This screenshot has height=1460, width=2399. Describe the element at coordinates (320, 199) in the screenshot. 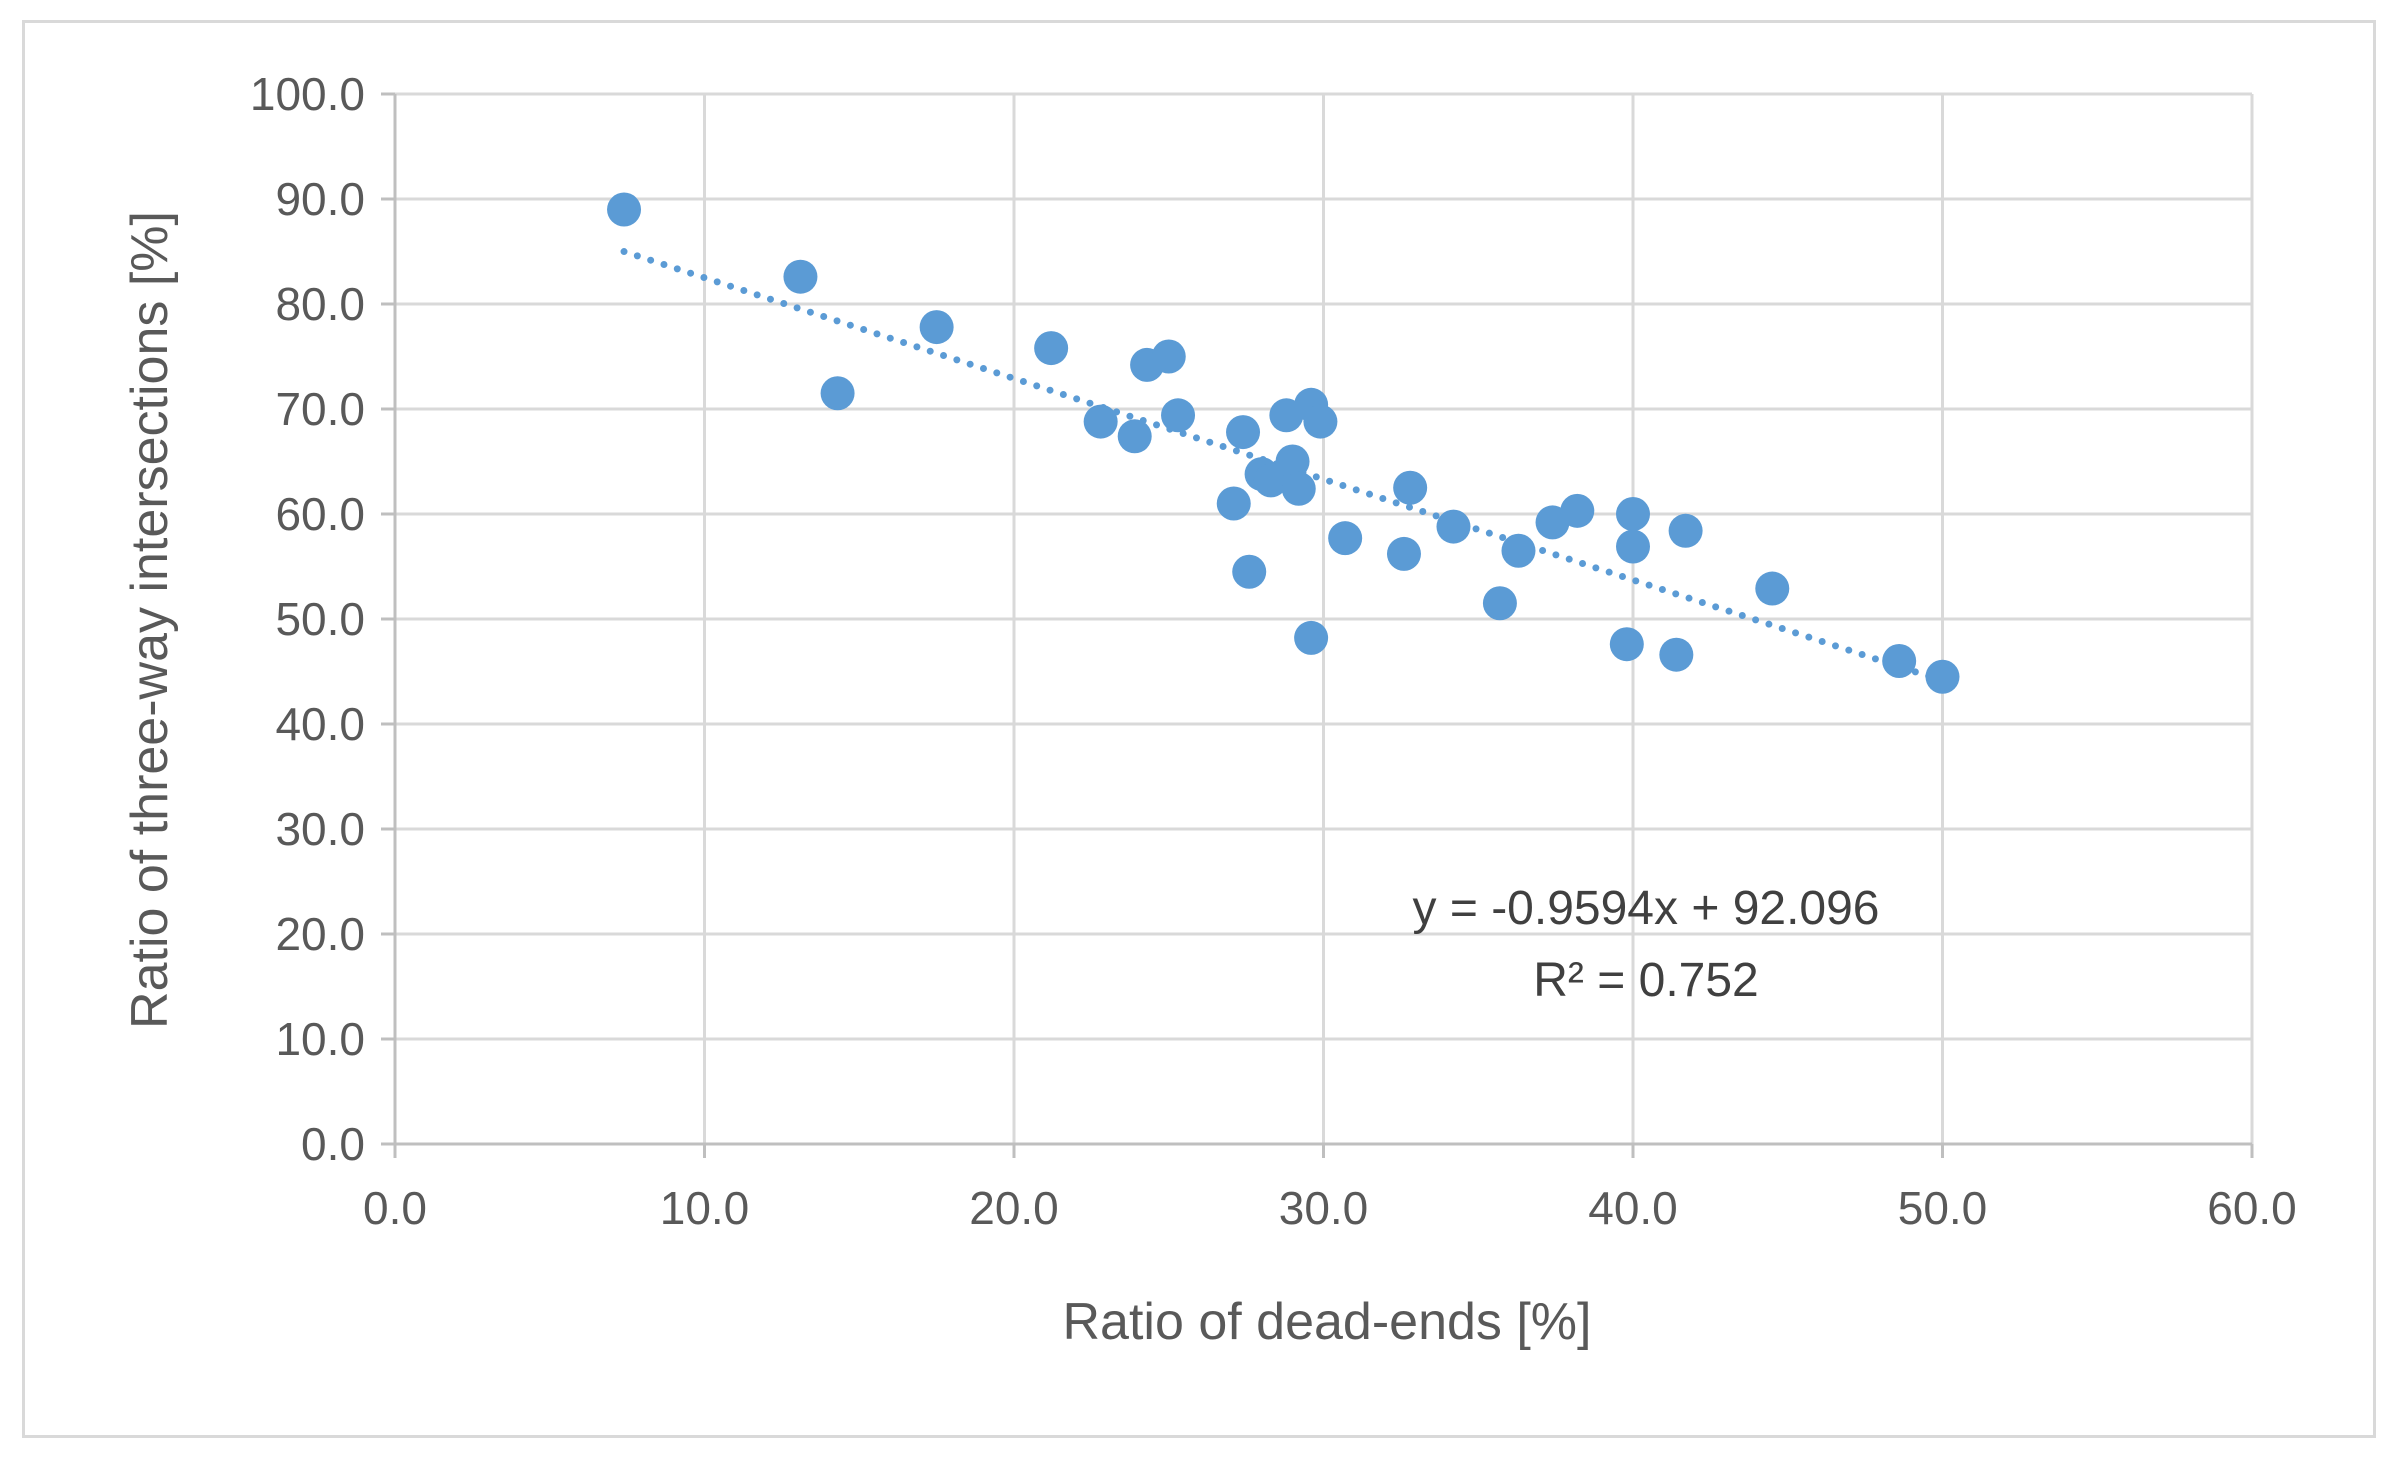

I see `y-tick-label: 90.0` at that location.